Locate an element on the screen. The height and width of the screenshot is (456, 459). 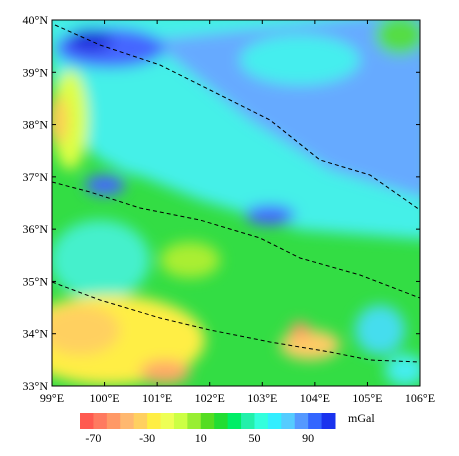
lon-tick-label: 101°E is located at coordinates (157, 398).